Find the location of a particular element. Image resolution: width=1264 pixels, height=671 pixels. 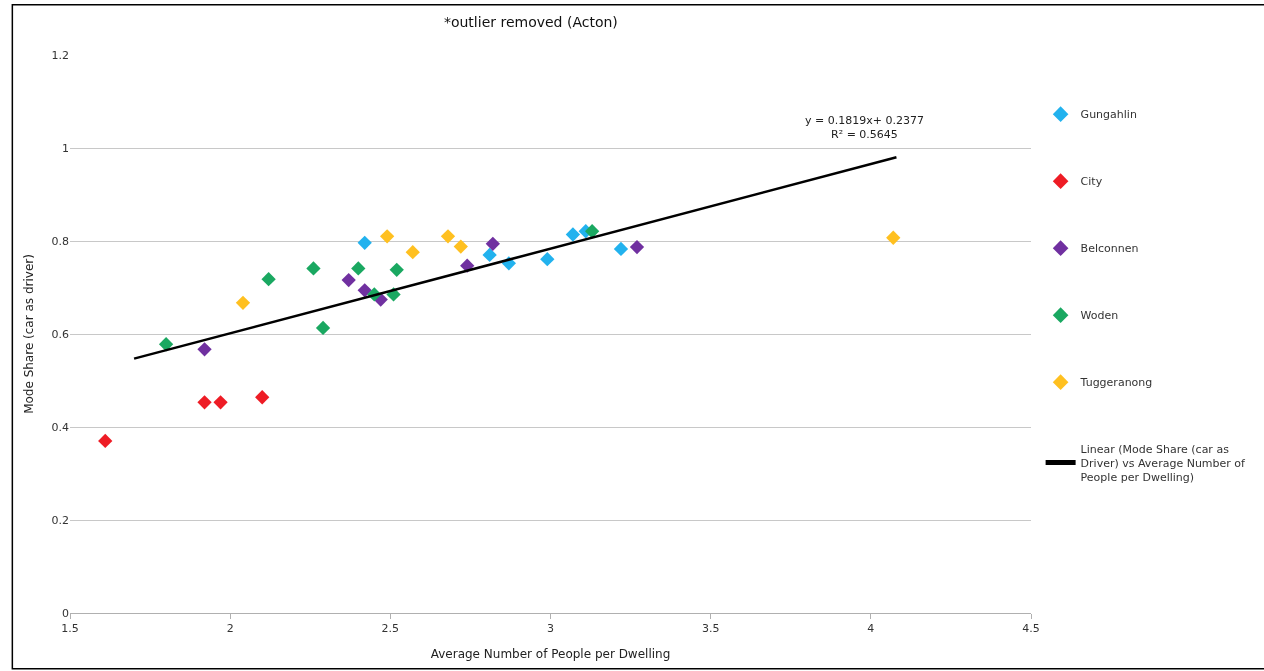

y-tick-label: 0.6 is located at coordinates (60, 334).